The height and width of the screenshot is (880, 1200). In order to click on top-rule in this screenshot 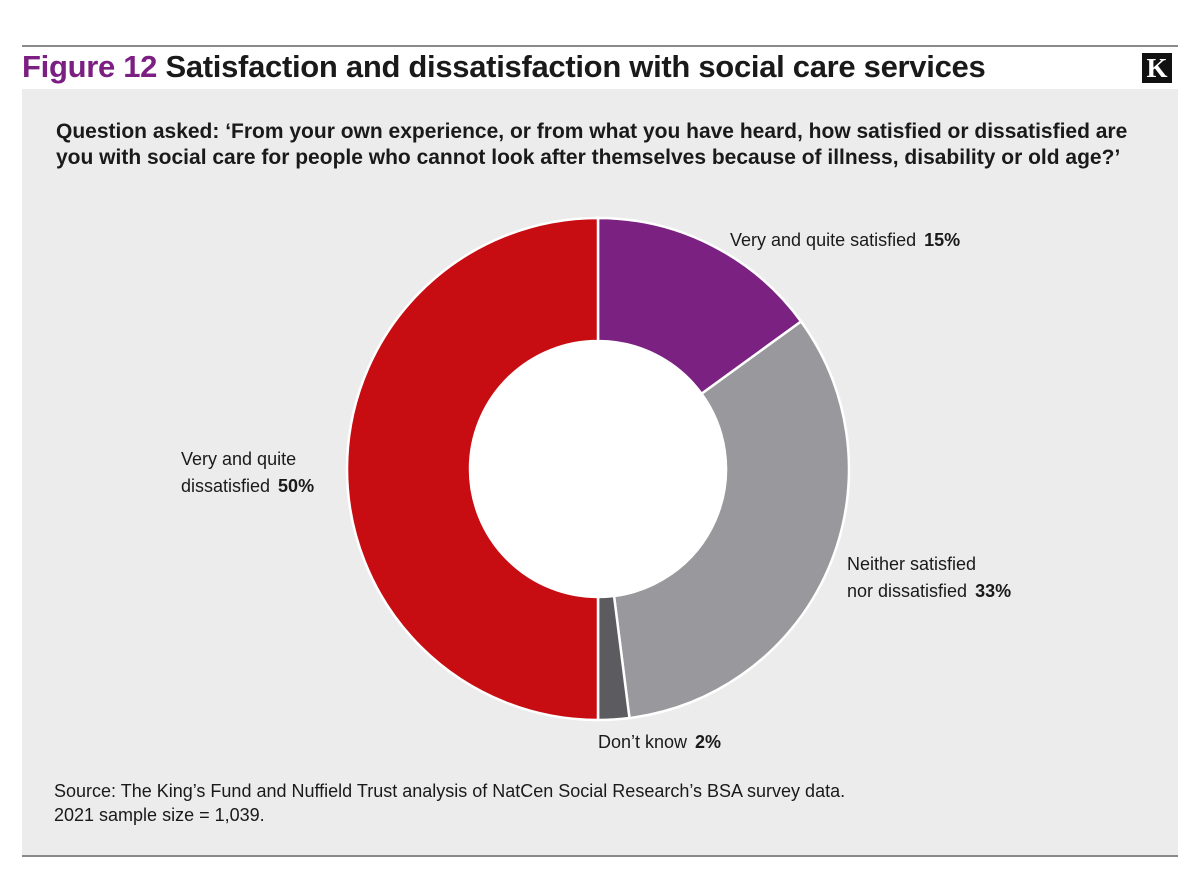, I will do `click(600, 46)`.